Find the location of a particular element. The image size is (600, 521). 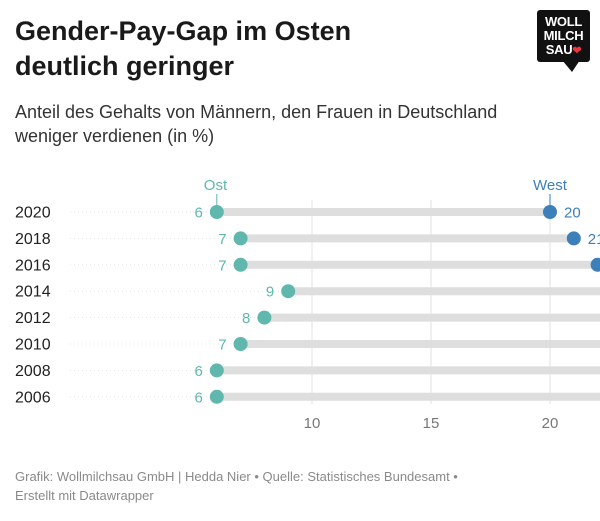

west-value-label-2018: 21 is located at coordinates (594, 239).